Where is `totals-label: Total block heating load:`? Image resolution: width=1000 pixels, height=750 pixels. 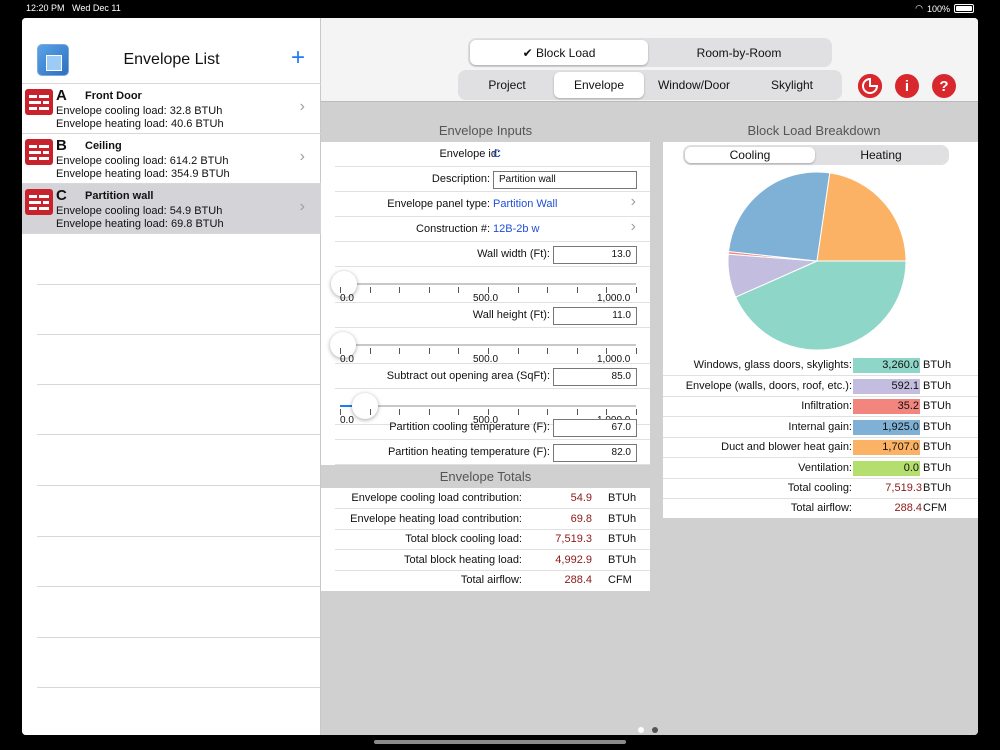
totals-label: Total block heating load: is located at coordinates (462, 560).